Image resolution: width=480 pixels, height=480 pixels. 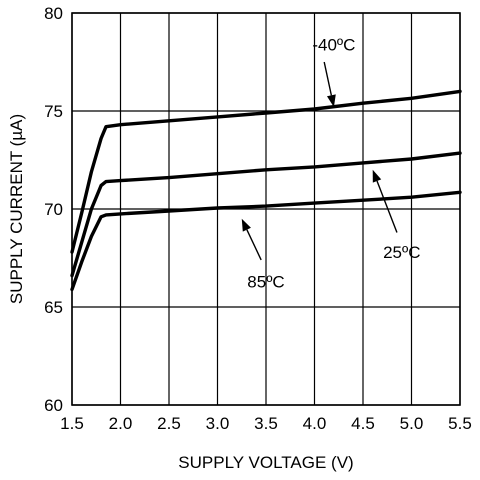 What do you see at coordinates (53, 111) in the screenshot?
I see `y-tick-label: 75` at bounding box center [53, 111].